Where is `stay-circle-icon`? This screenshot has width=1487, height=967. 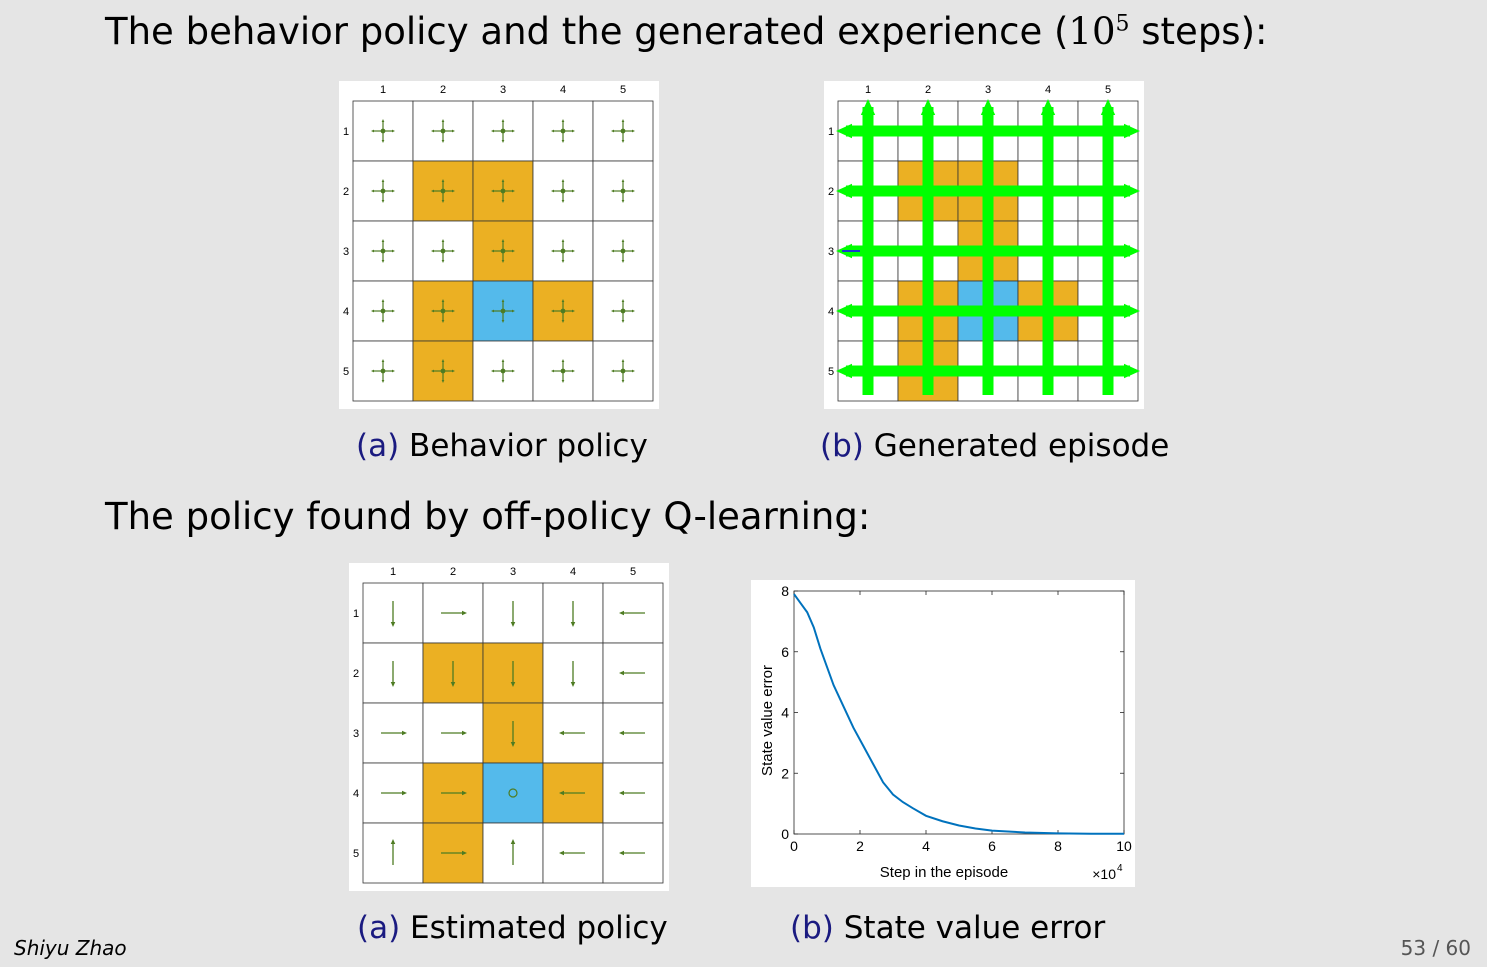 stay-circle-icon is located at coordinates (513, 793).